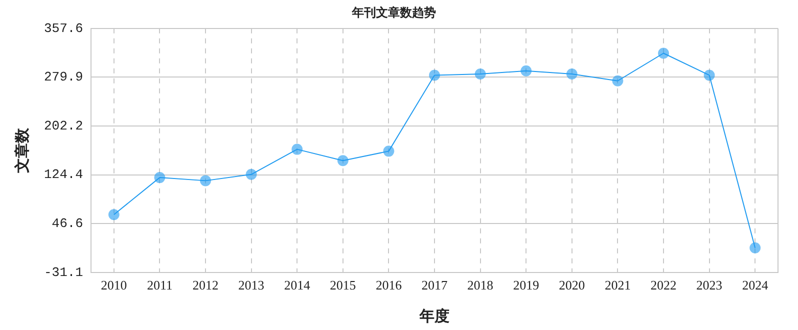 The width and height of the screenshot is (798, 330). I want to click on x-tick-label: 2020, so click(571, 285).